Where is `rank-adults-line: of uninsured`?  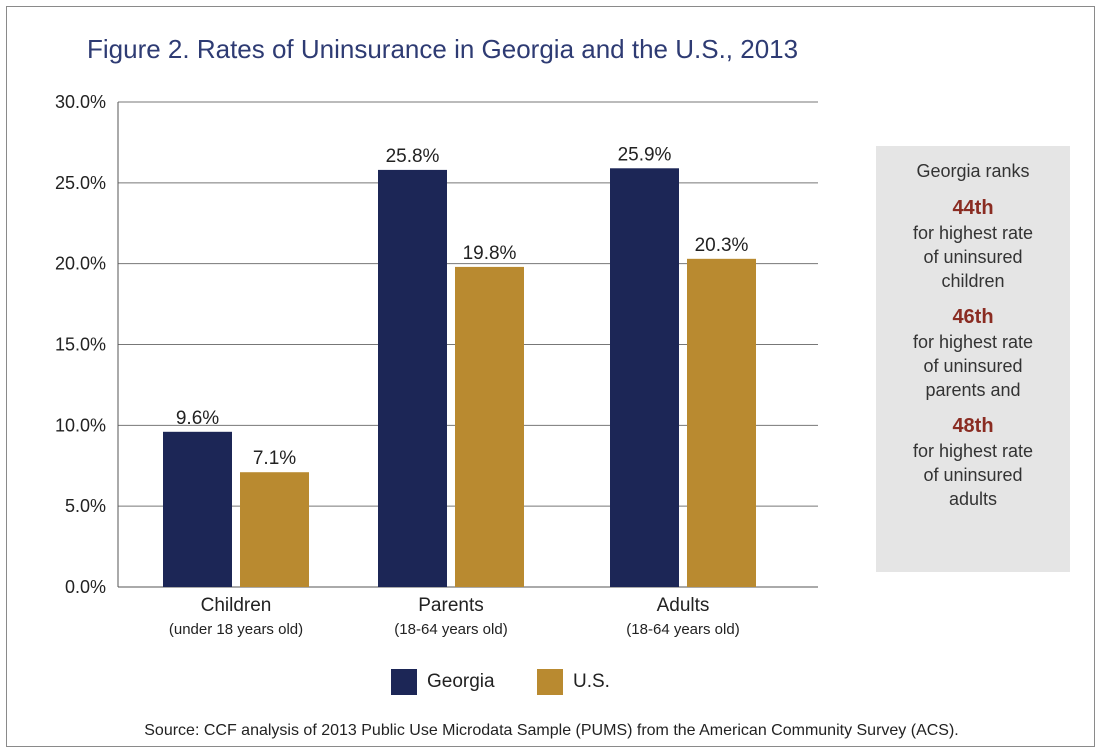 rank-adults-line: of uninsured is located at coordinates (973, 475).